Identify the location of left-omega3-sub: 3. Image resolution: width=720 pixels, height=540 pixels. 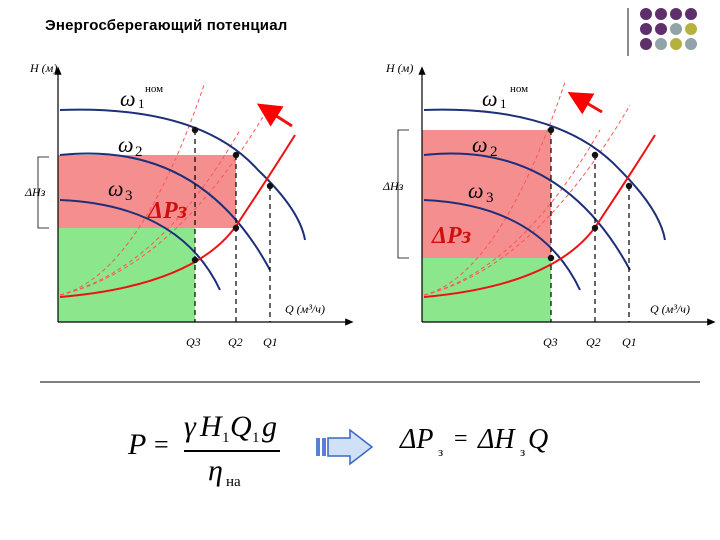
(129, 196).